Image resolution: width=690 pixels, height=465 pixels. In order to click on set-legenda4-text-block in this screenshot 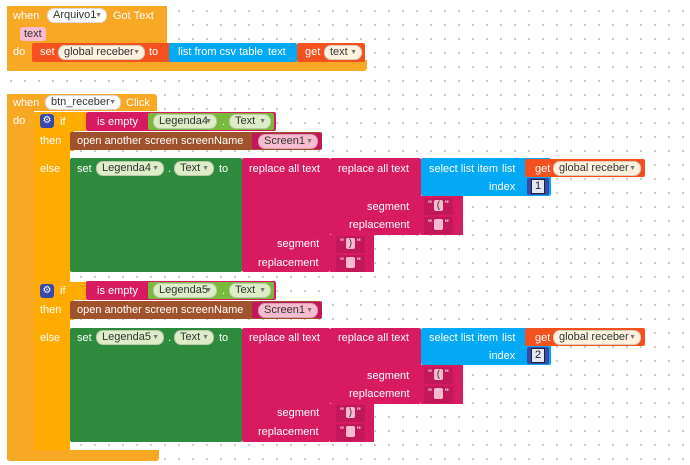, I will do `click(156, 215)`.